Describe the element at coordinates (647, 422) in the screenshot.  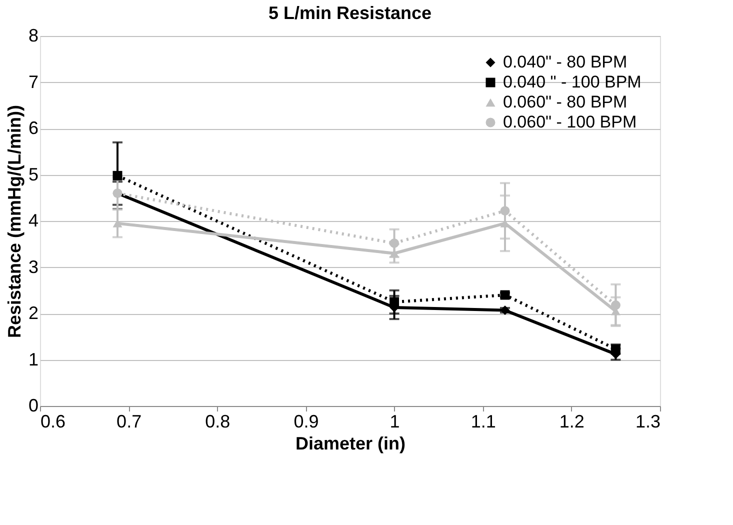
I see `x-tick-label: 1.3` at that location.